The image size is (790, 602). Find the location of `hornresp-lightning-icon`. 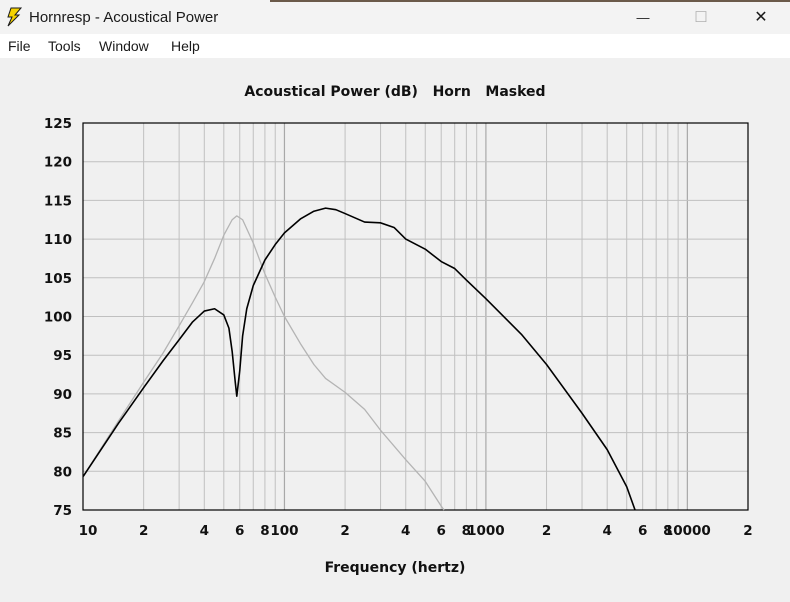

hornresp-lightning-icon is located at coordinates (15, 17).